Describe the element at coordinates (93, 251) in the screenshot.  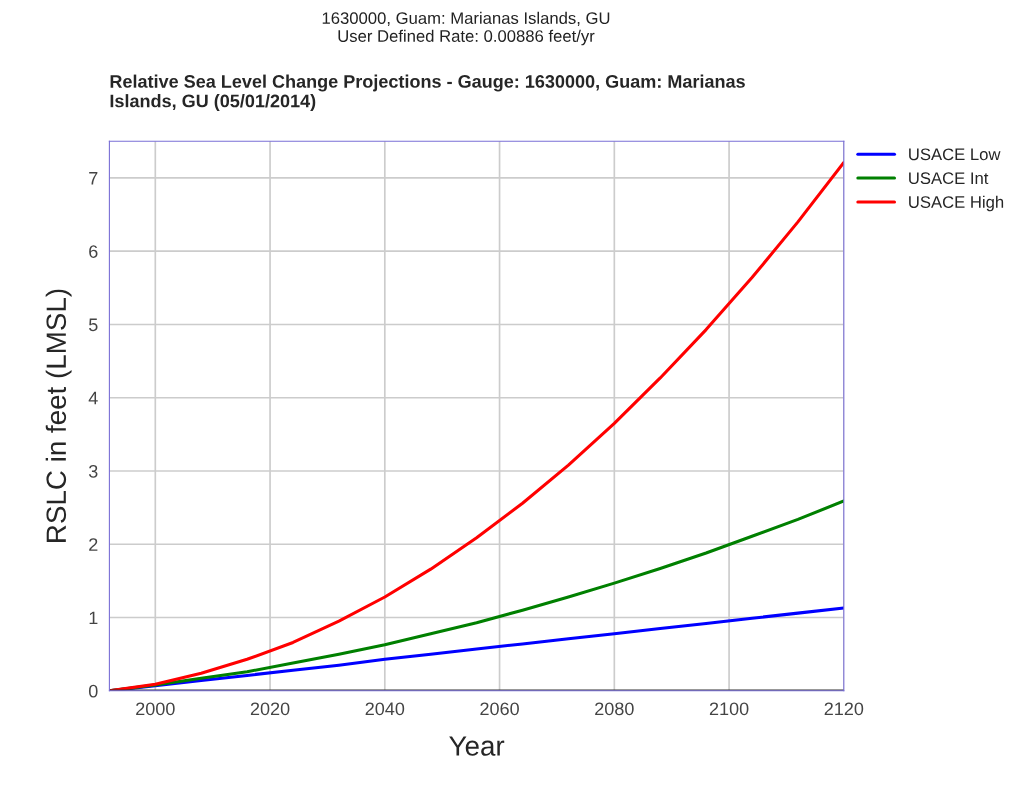
I see `y-tick-label: 6` at that location.